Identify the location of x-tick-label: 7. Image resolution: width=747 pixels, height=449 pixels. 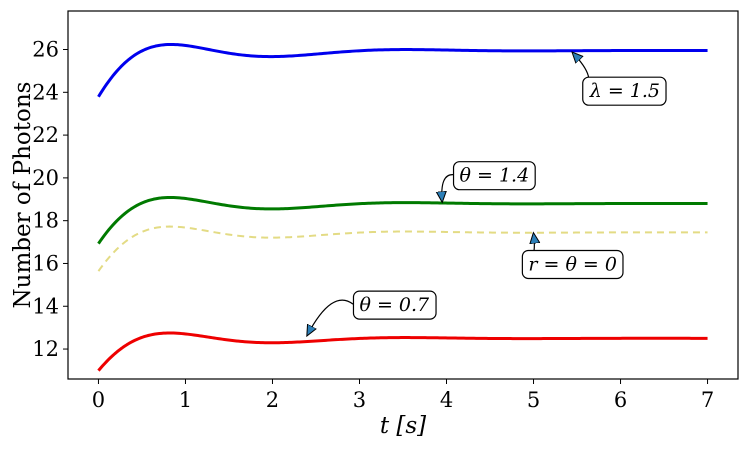
(707, 400).